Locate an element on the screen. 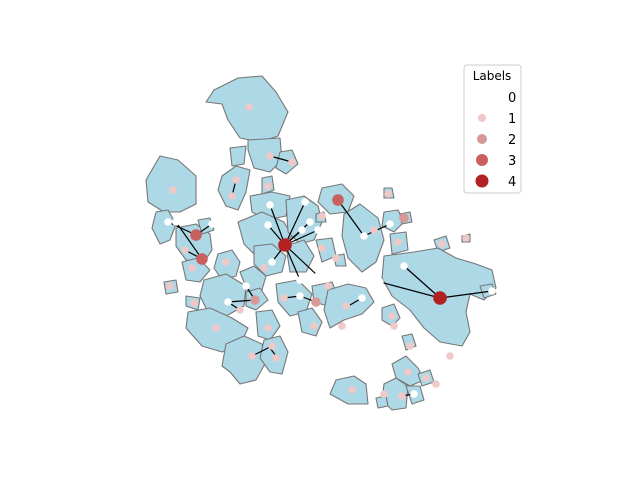  legend-frame is located at coordinates (492, 129).